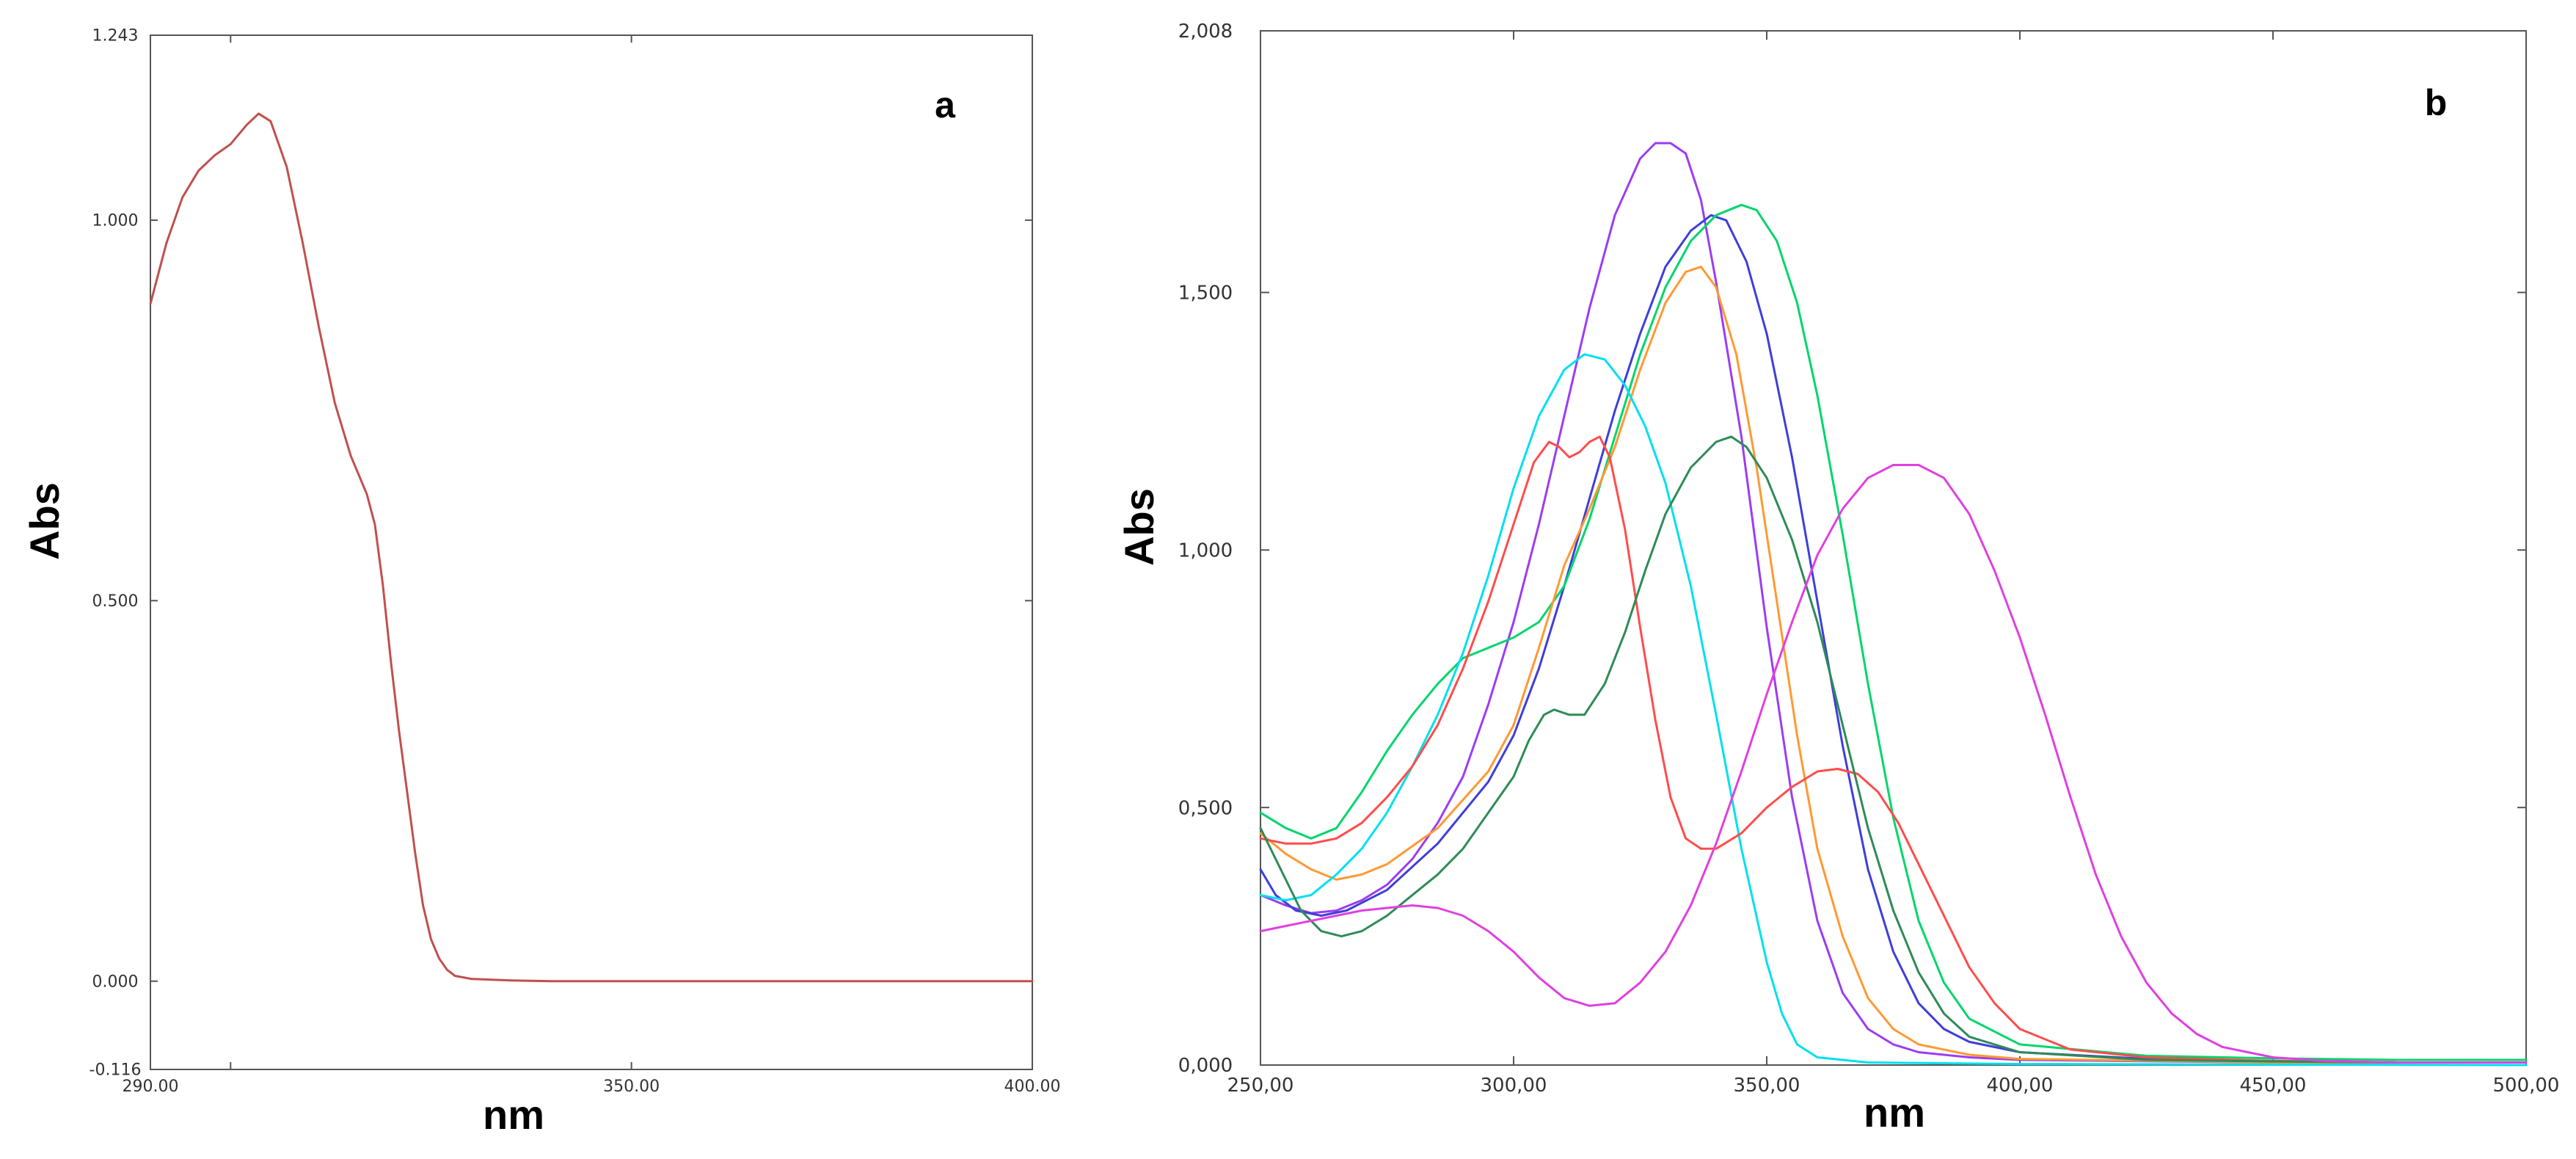 This screenshot has height=1159, width=2576. Describe the element at coordinates (116, 982) in the screenshot. I see `y-tick-label: 0.000` at that location.